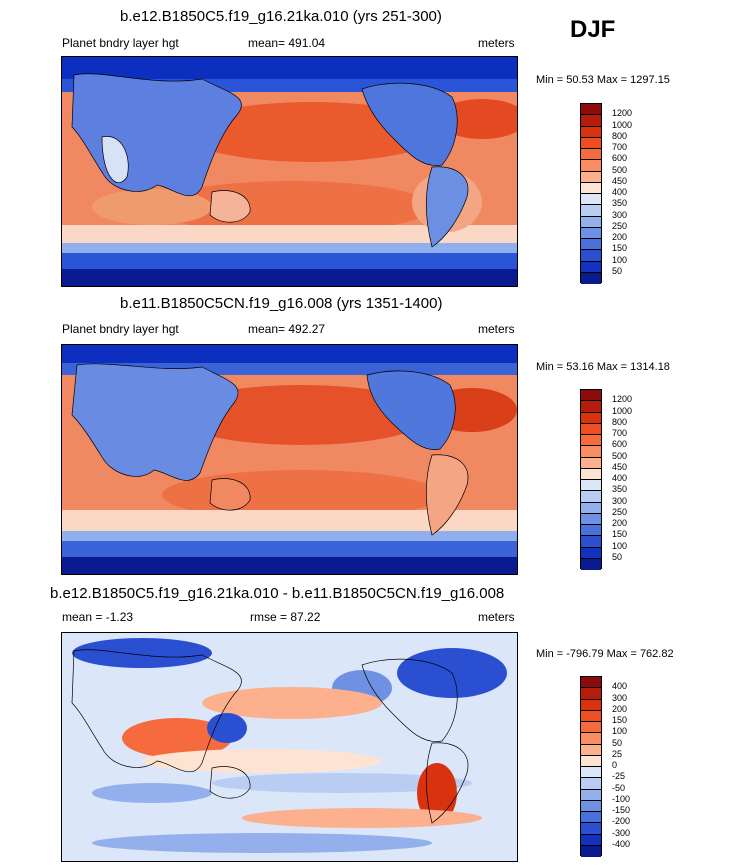 The image size is (733, 866). I want to click on colorbar-tick-label: -400, so click(621, 843).